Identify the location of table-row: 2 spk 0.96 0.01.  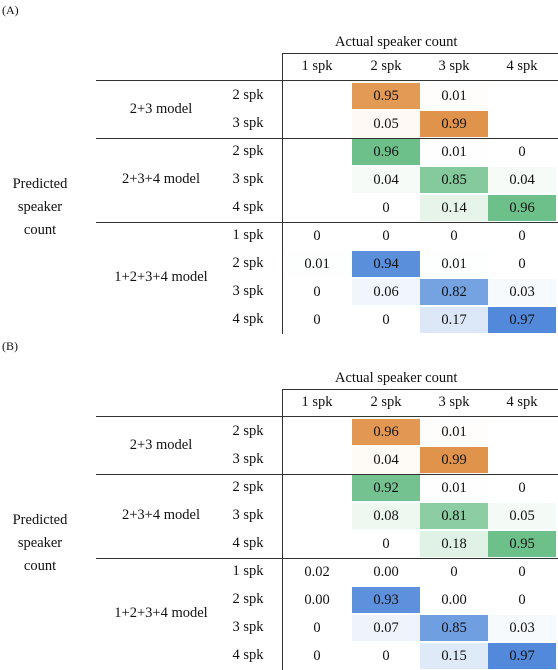
(279, 432).